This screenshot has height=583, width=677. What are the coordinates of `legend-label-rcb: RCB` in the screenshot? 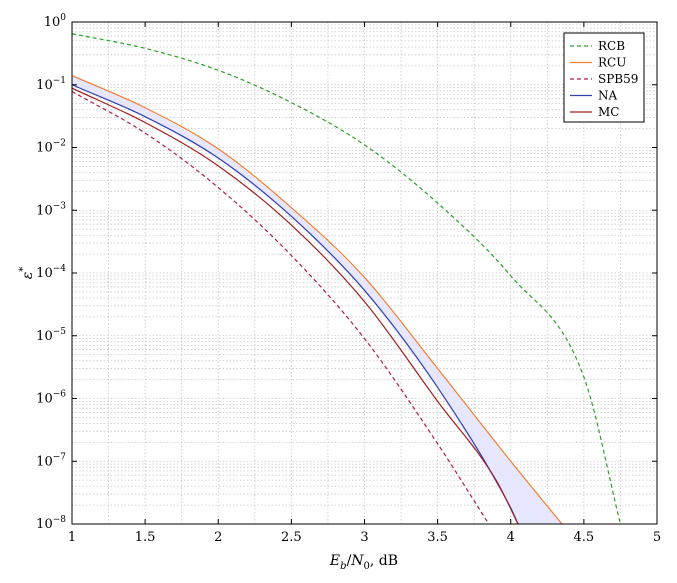 It's located at (611, 46).